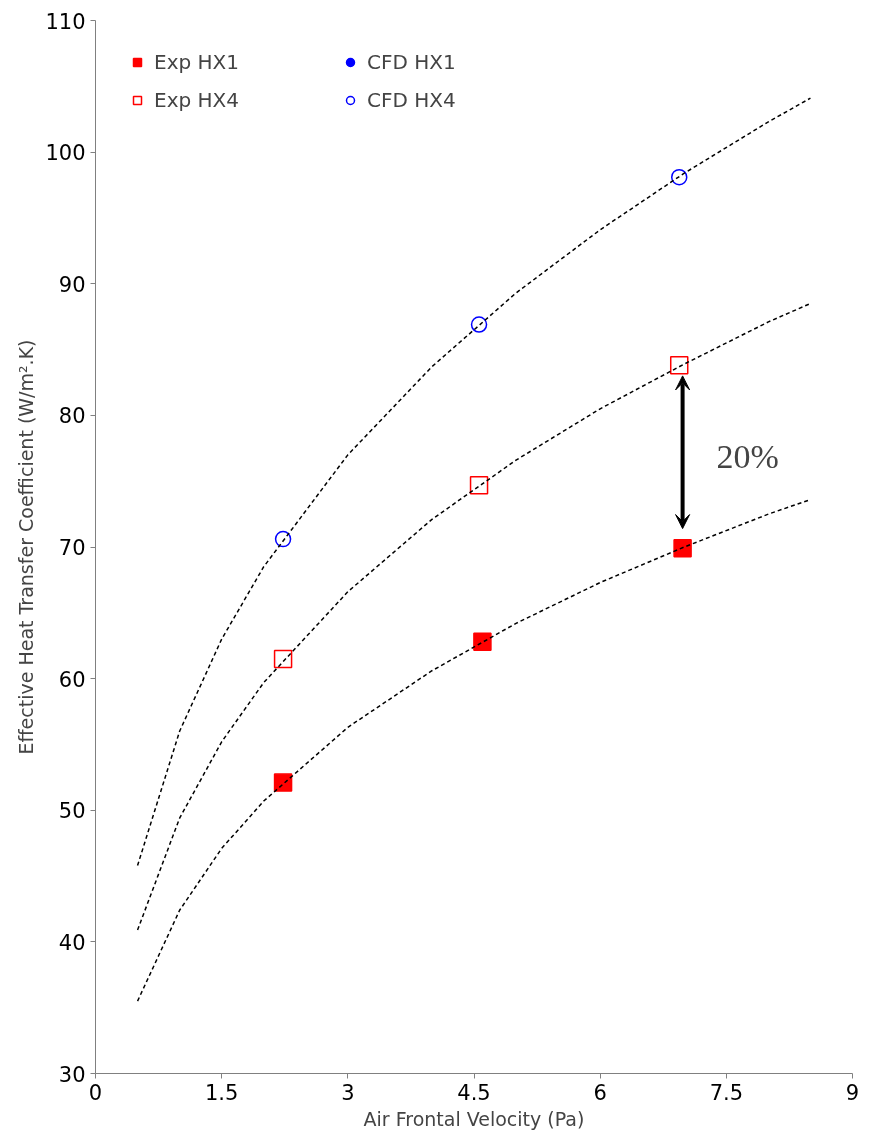 The image size is (877, 1132). What do you see at coordinates (72, 284) in the screenshot?
I see `y-tick-label: 90` at bounding box center [72, 284].